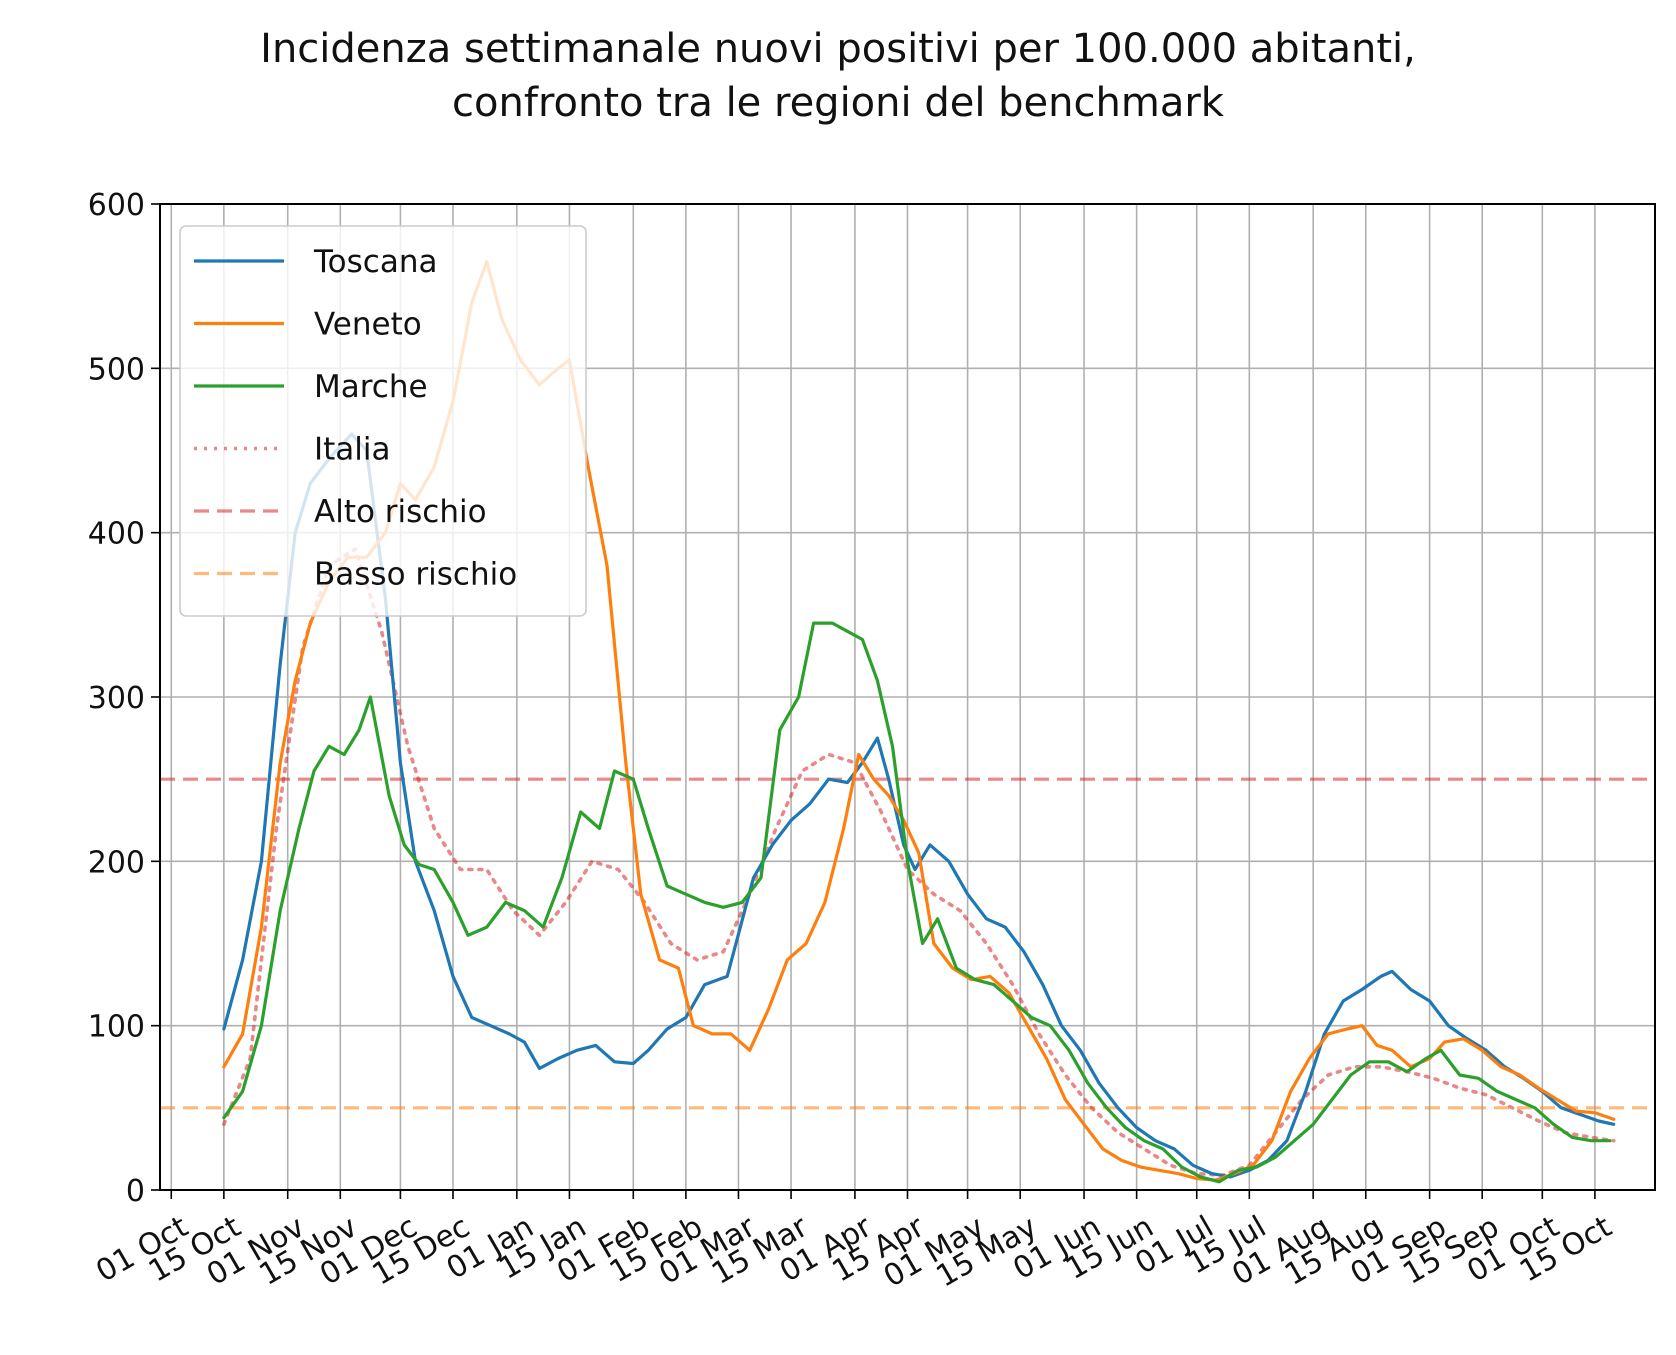 This screenshot has width=1676, height=1355. What do you see at coordinates (116, 1027) in the screenshot?
I see `y-tick-label: 100` at bounding box center [116, 1027].